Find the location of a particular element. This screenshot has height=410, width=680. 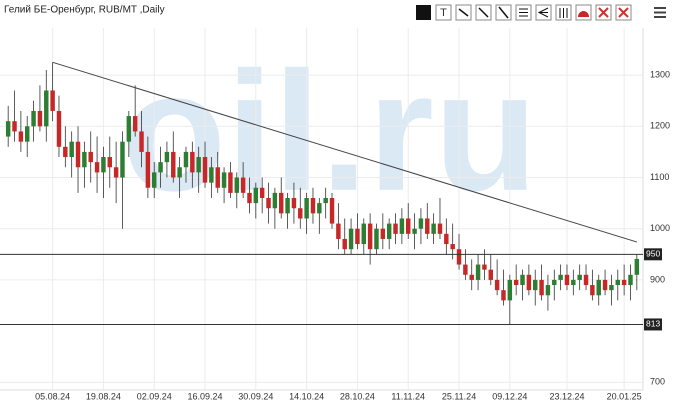

x-tick-label: 14.10.24 is located at coordinates (306, 396).